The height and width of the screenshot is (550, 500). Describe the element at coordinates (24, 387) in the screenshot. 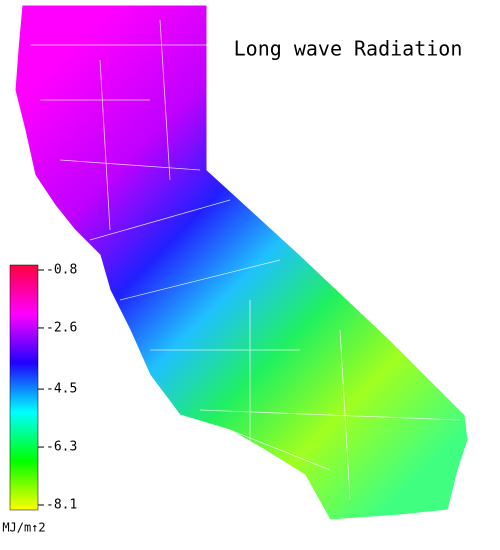

I see `colorbar` at that location.